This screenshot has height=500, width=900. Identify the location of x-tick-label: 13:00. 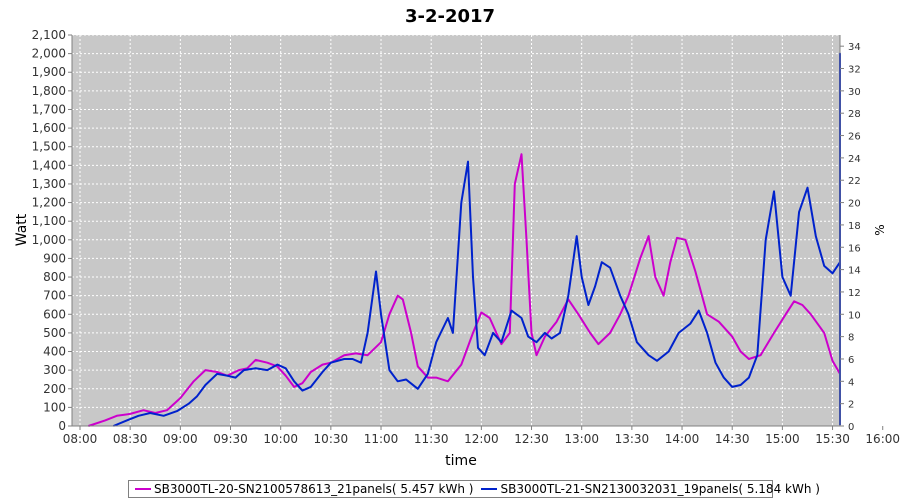
(581, 439).